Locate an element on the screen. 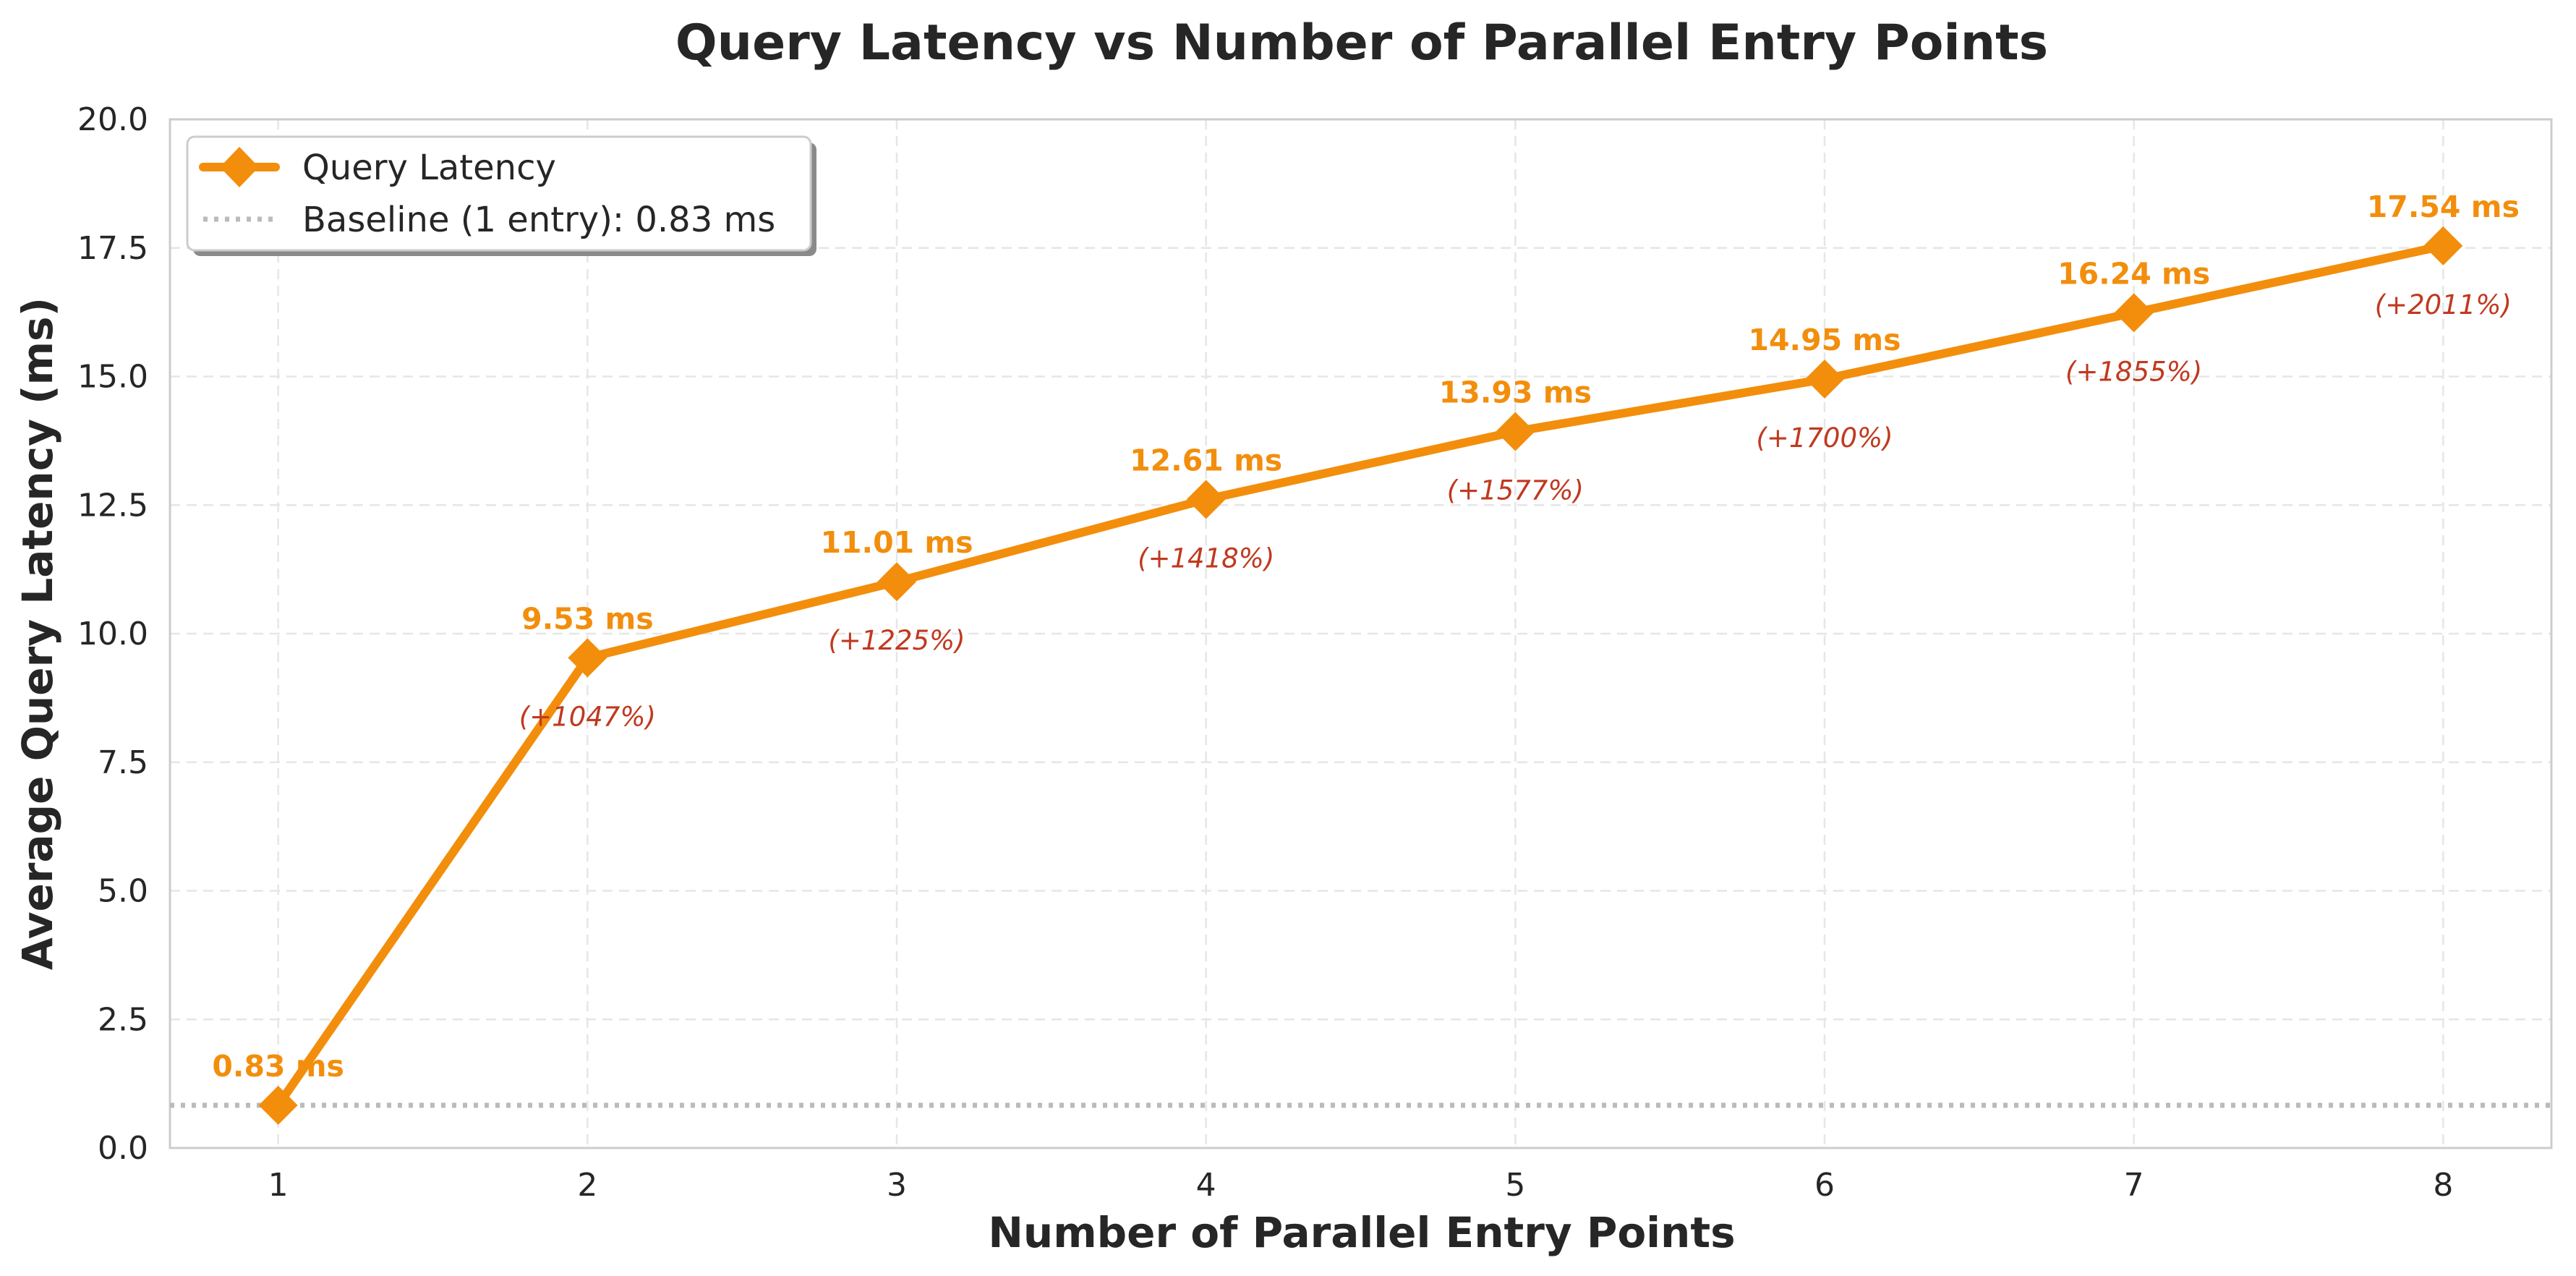  y-tick-label: 0.0 is located at coordinates (123, 1148).